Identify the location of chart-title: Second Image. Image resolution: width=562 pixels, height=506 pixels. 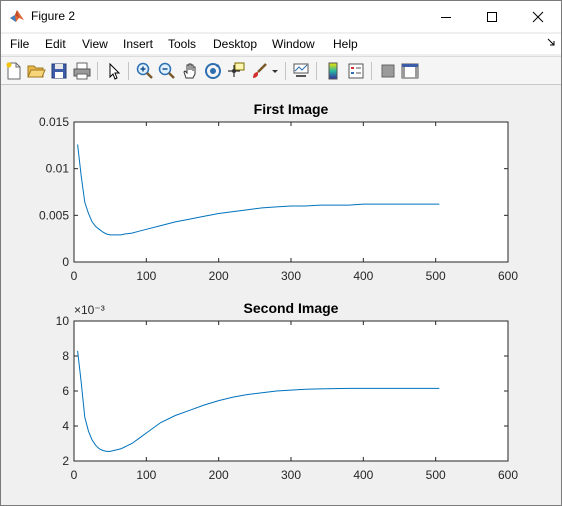
(291, 308).